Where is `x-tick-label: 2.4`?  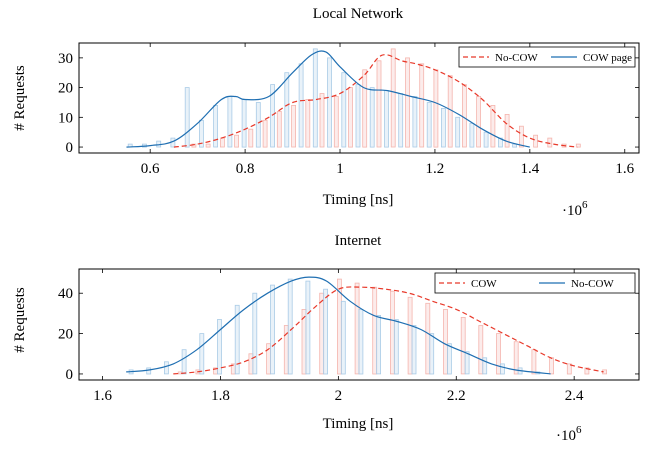
x-tick-label: 2.4 is located at coordinates (574, 396).